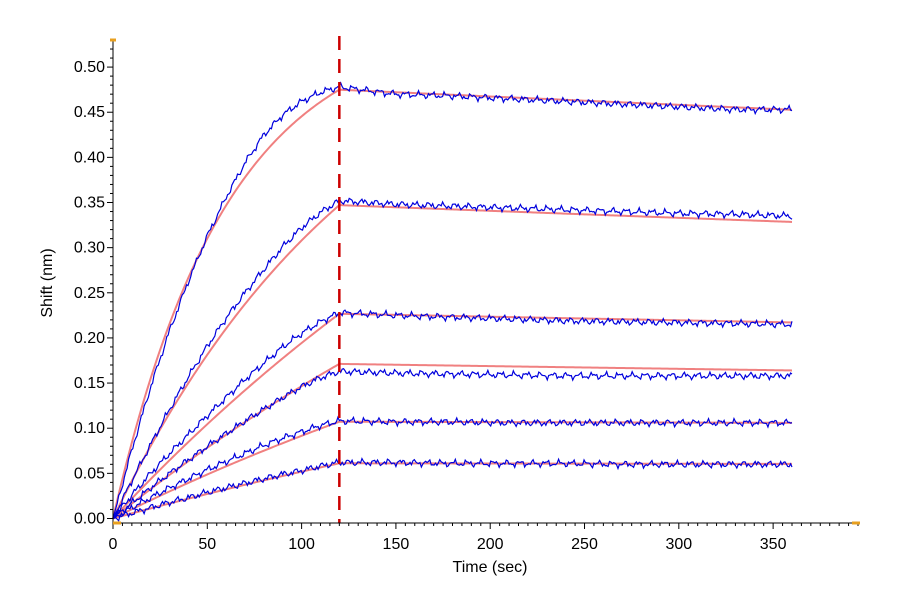 The image size is (900, 600). Describe the element at coordinates (396, 544) in the screenshot. I see `x-tick-label: 150` at that location.